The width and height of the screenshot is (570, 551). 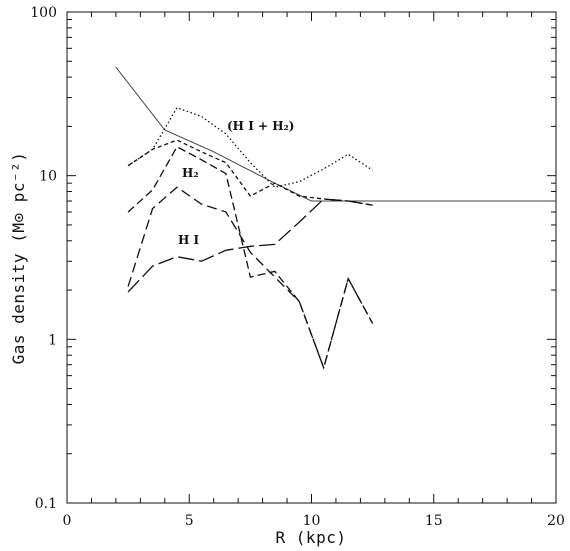 I want to click on series-line-dotted, so click(x=250, y=147).